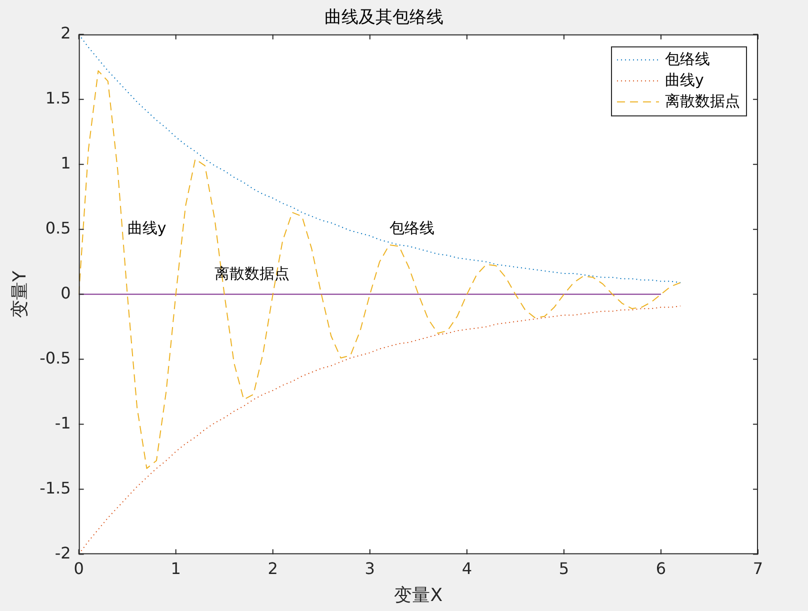  I want to click on y-tick-label: 0, so click(65, 292).